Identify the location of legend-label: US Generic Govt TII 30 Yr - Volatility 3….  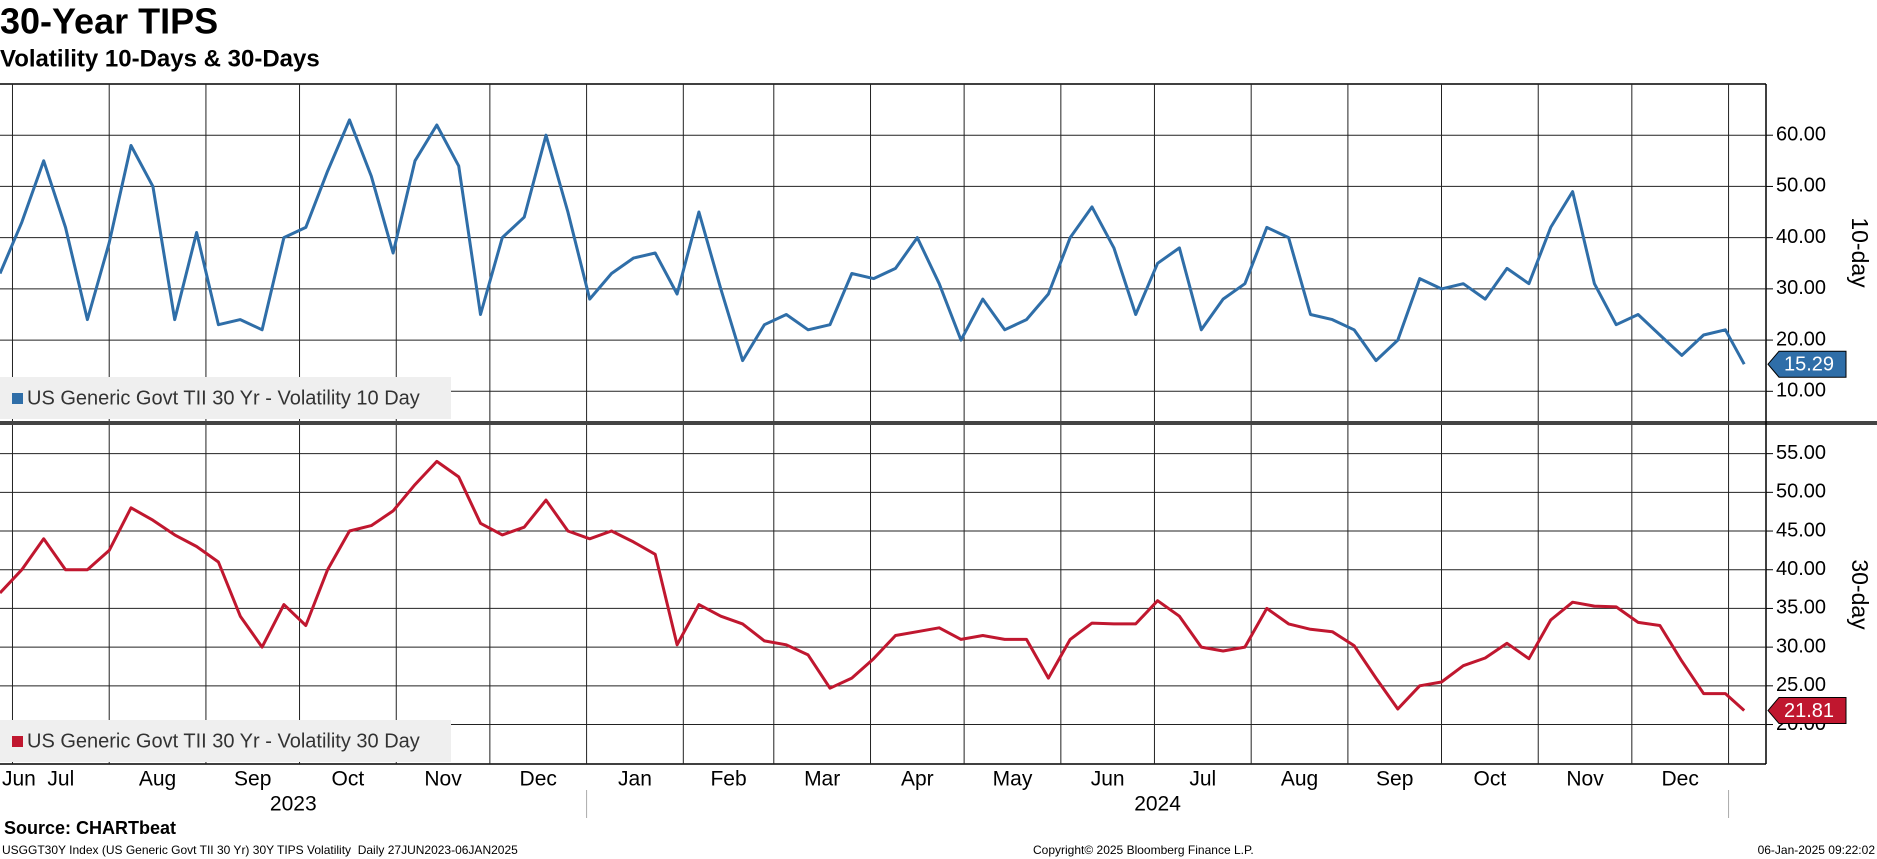
(223, 741).